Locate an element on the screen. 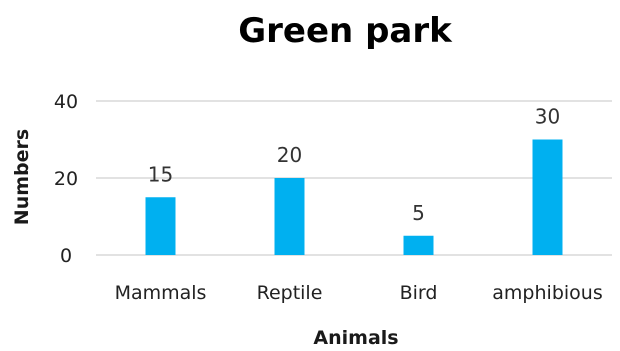  x-tick-label: Reptile is located at coordinates (290, 293).